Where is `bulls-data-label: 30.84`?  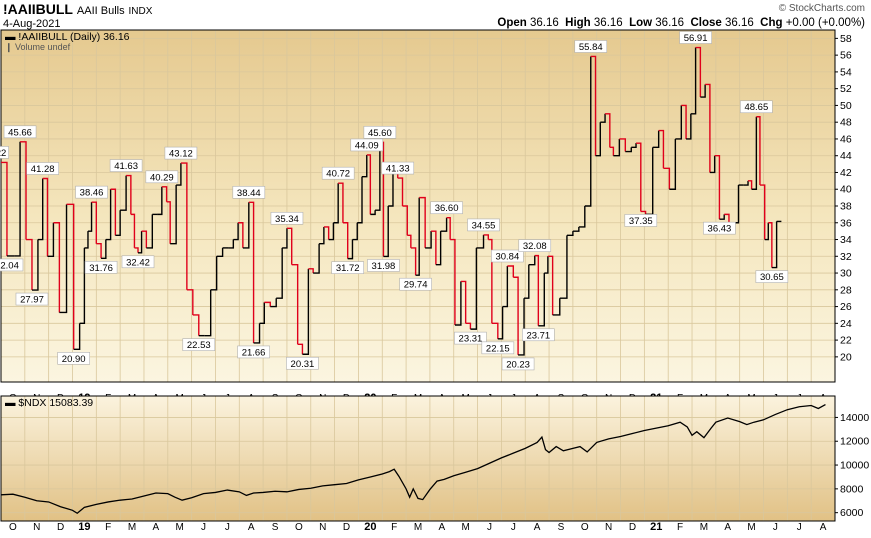 bulls-data-label: 30.84 is located at coordinates (507, 257).